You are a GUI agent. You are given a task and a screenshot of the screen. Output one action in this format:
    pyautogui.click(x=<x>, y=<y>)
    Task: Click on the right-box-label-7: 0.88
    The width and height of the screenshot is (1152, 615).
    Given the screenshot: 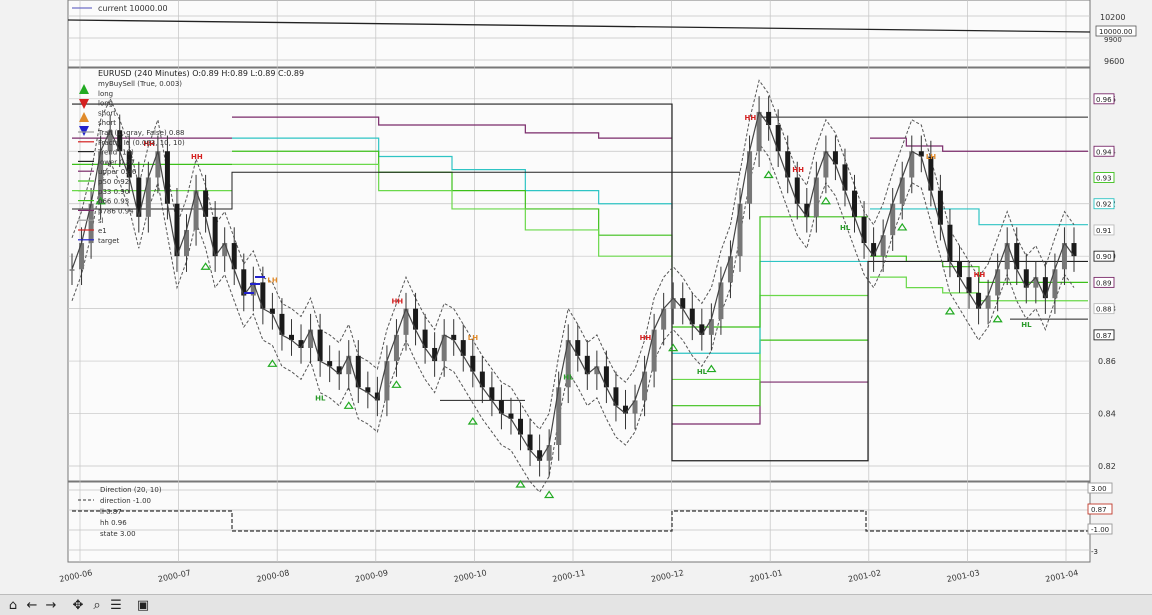 What is the action you would take?
    pyautogui.click(x=1104, y=310)
    